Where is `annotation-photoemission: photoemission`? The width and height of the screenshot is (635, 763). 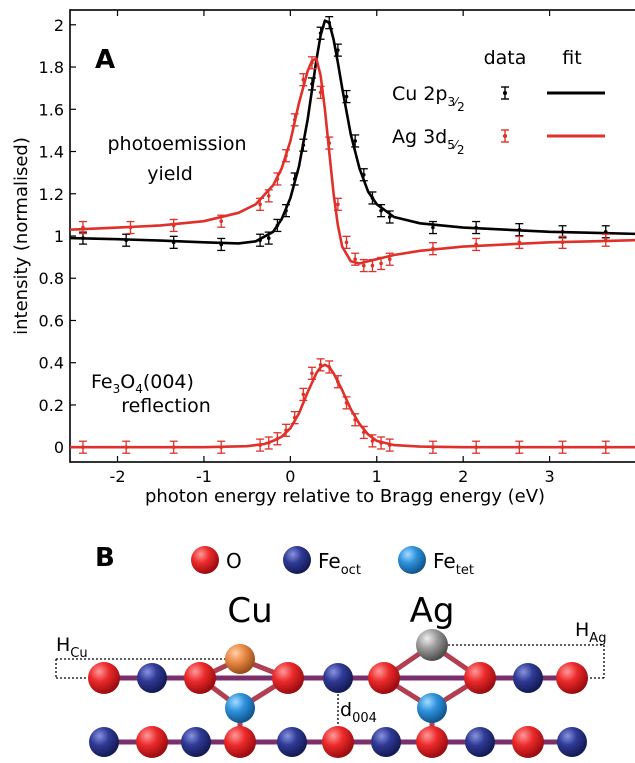 annotation-photoemission: photoemission is located at coordinates (176, 144).